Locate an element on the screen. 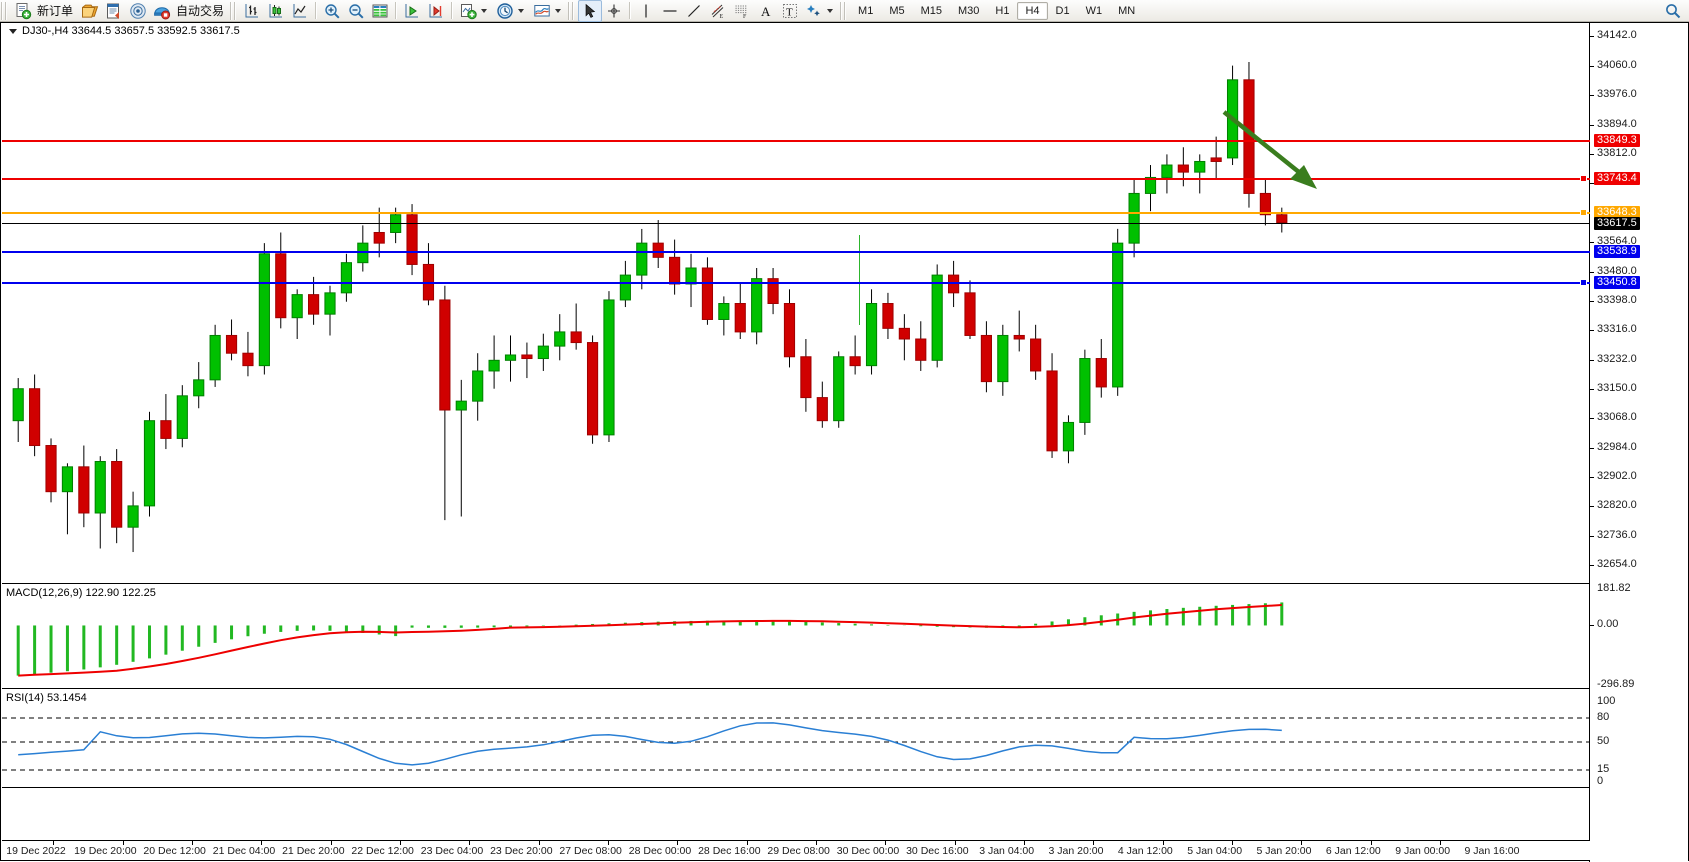 The image size is (1689, 862). timeframe-m1: M1 is located at coordinates (866, 10).